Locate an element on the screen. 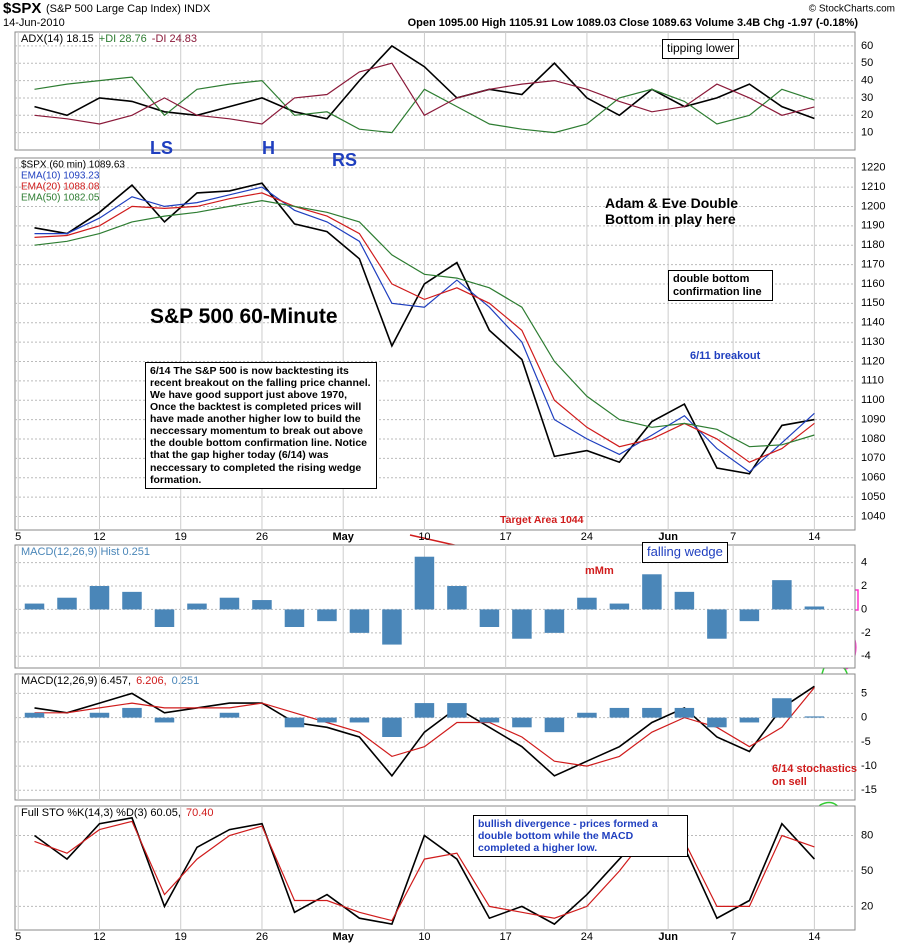 Image resolution: width=900 pixels, height=950 pixels. y-tick-label: 40 is located at coordinates (867, 80).